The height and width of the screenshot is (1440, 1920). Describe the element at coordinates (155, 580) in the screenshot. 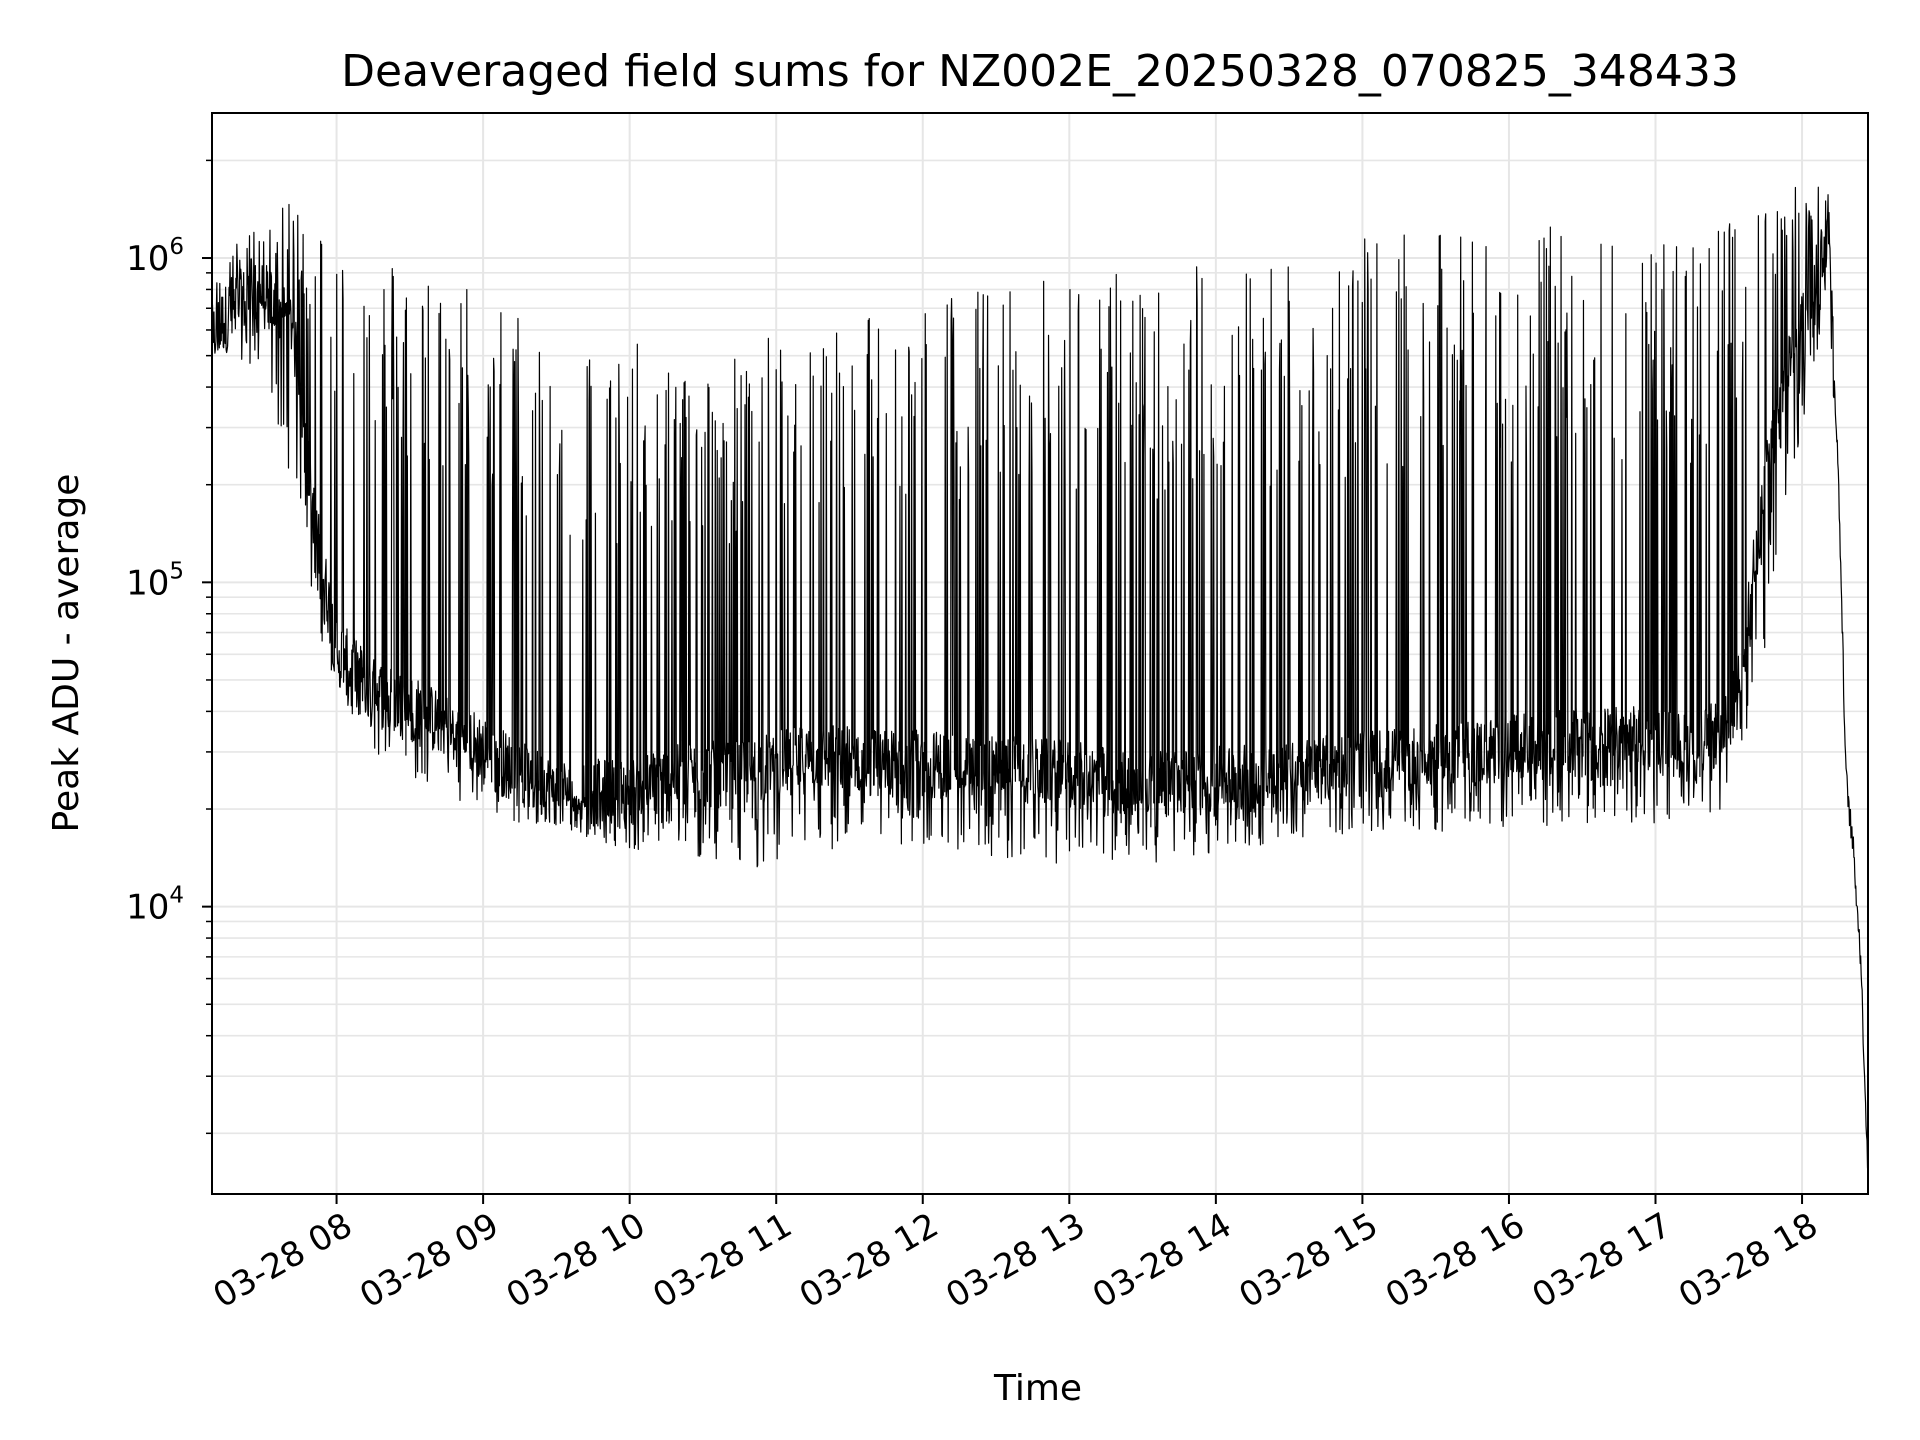

I see `y-tick-label: 10⁵` at that location.